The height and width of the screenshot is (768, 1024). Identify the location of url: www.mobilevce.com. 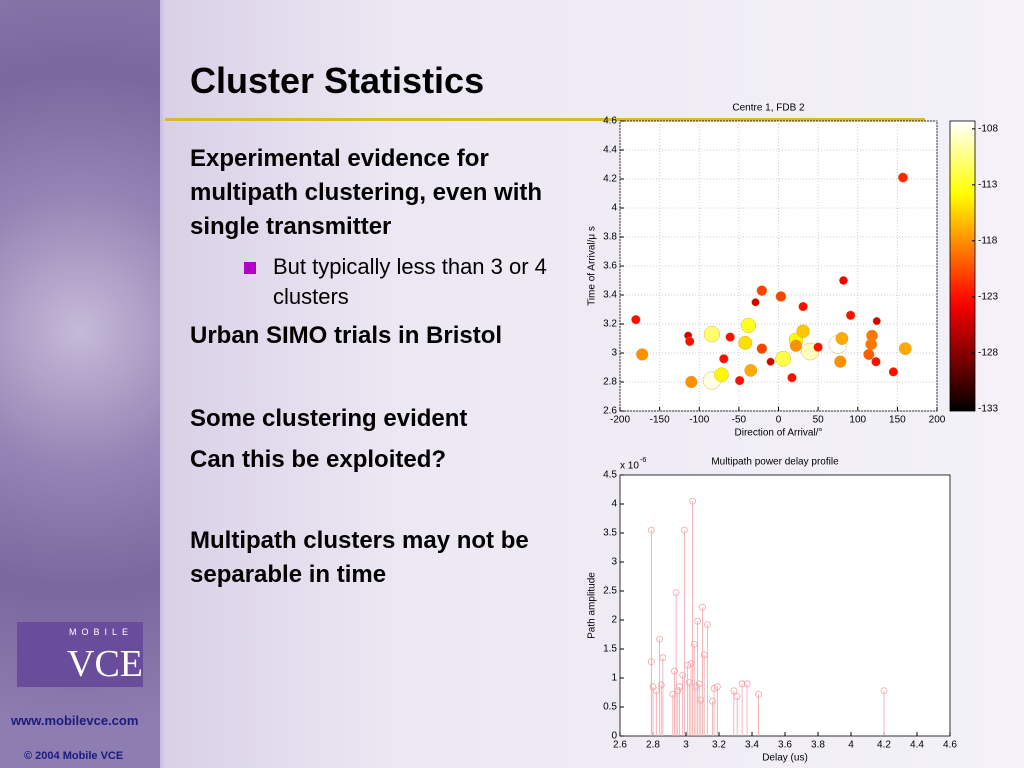
(75, 720).